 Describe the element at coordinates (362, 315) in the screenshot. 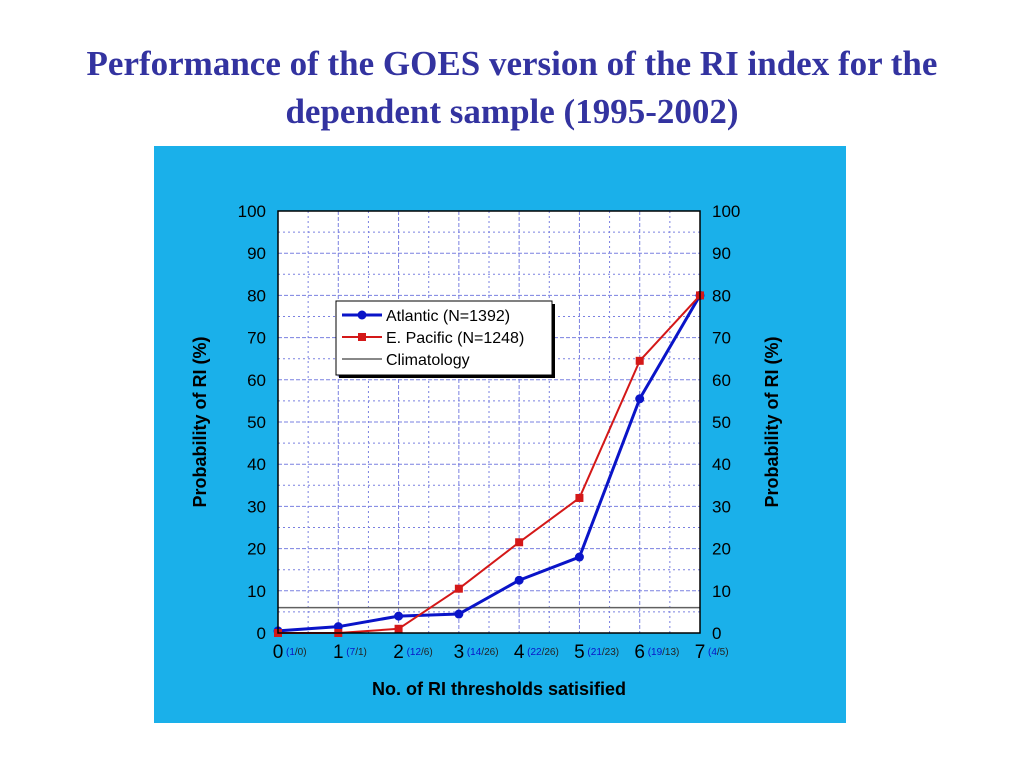

I see `legend-atlantic-marker` at that location.